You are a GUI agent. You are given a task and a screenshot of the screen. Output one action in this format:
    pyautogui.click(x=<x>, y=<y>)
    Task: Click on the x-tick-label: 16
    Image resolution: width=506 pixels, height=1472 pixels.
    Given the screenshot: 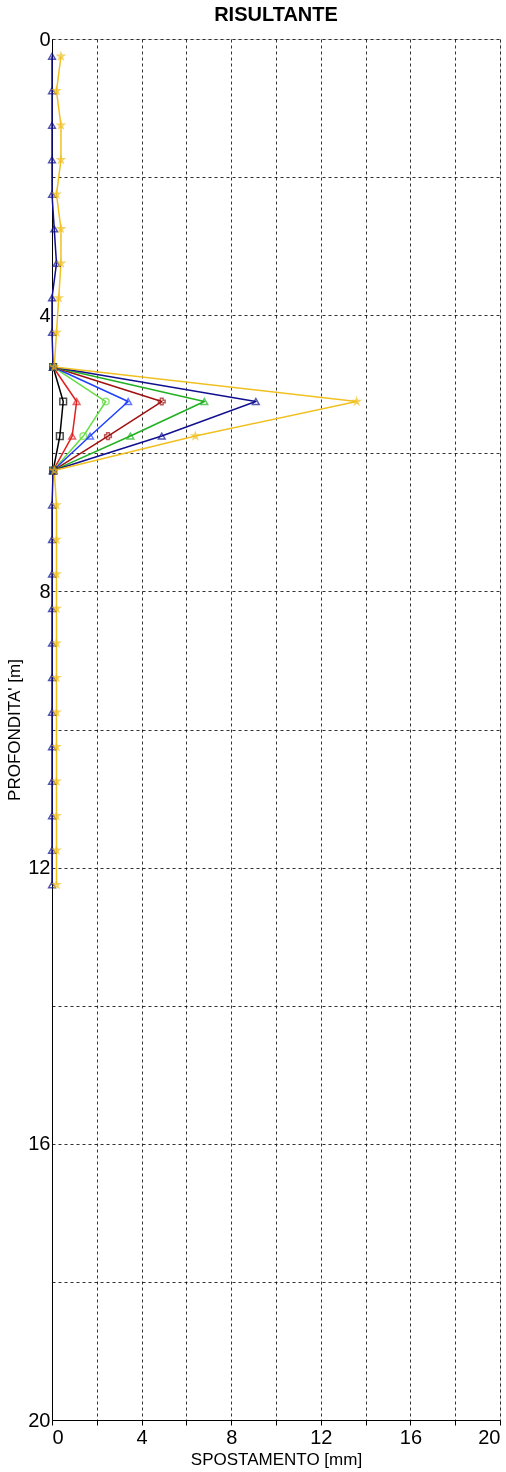 What is the action you would take?
    pyautogui.click(x=411, y=1436)
    